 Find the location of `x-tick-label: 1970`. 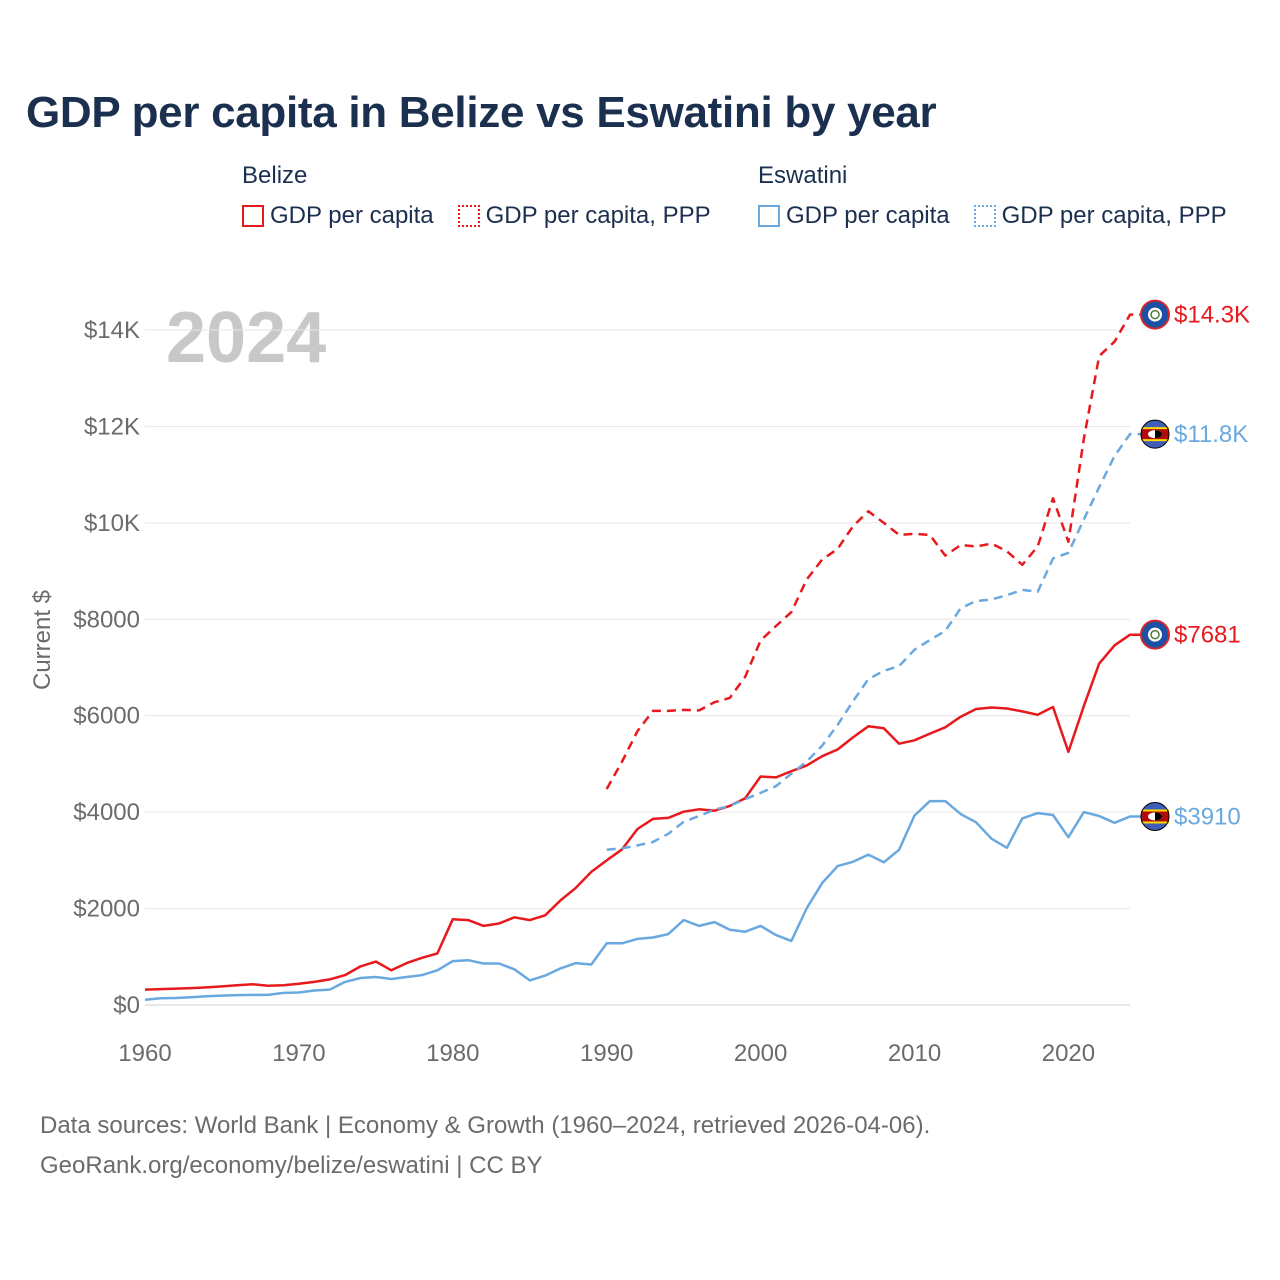

x-tick-label: 1970 is located at coordinates (298, 1053).